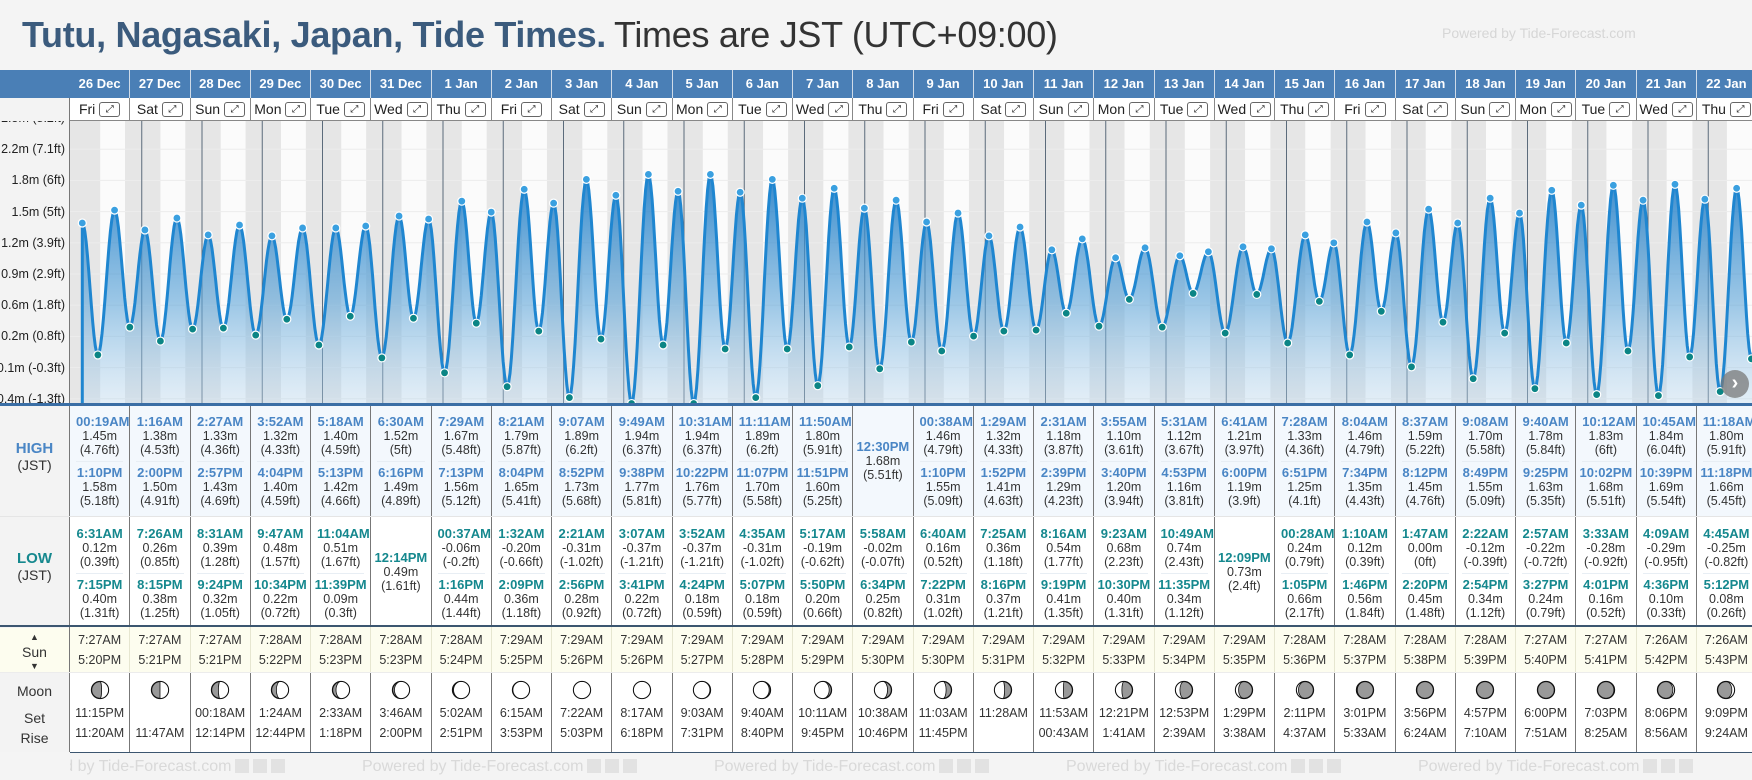 This screenshot has width=1752, height=780. Describe the element at coordinates (702, 450) in the screenshot. I see `high-tide-height-ft: 6.37ft` at that location.